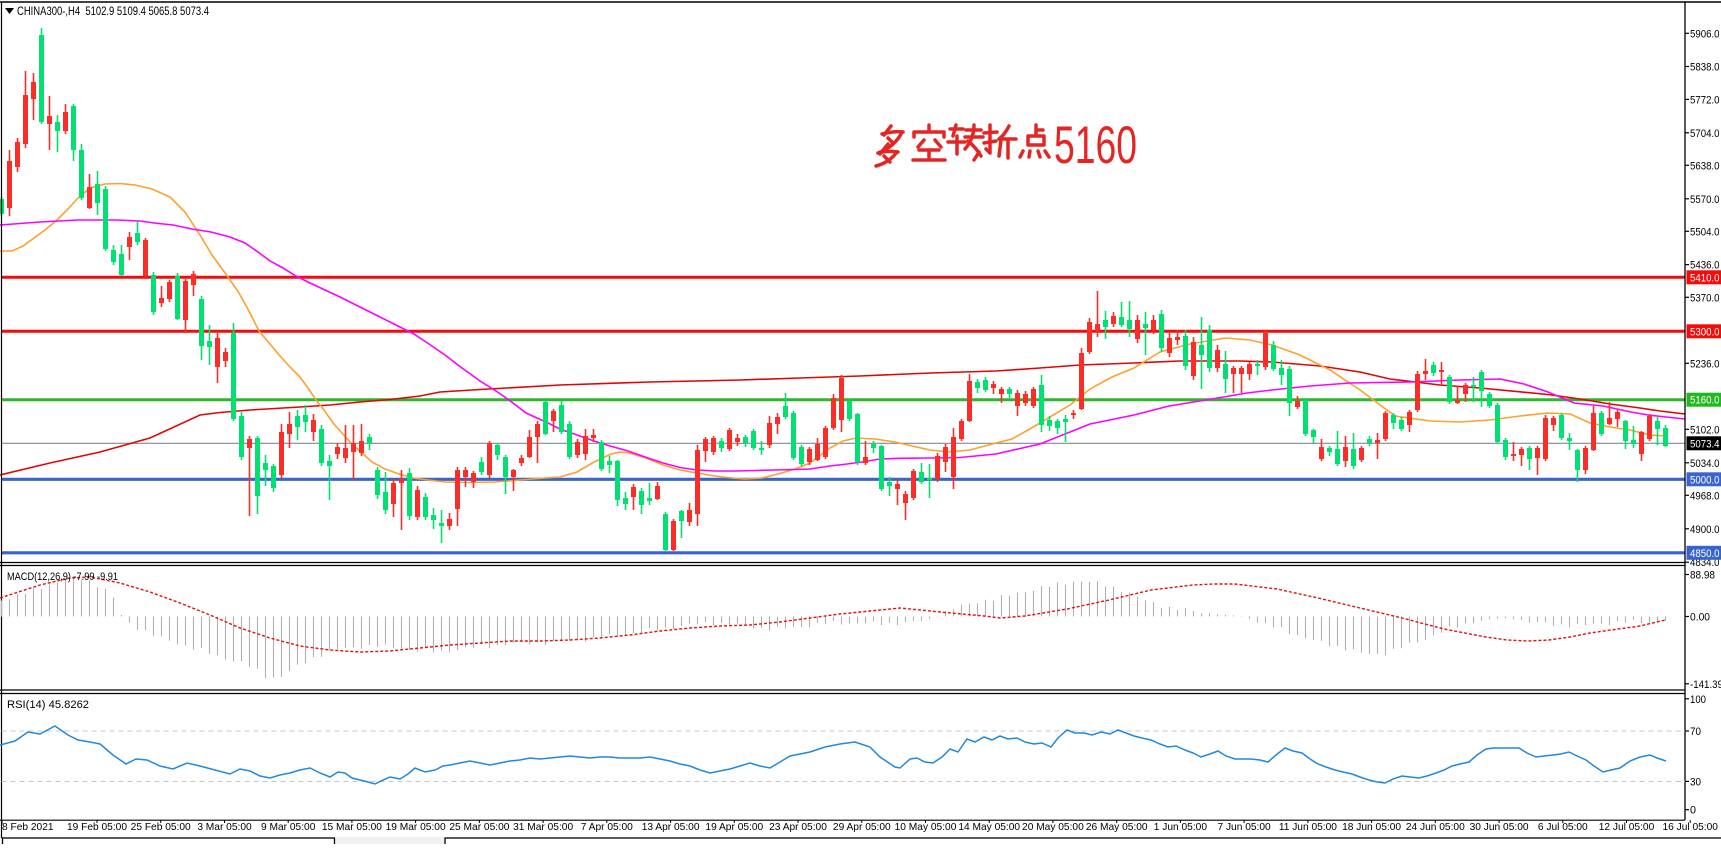 The width and height of the screenshot is (1721, 849). What do you see at coordinates (1705, 685) in the screenshot?
I see `svg-text: -141.39` at bounding box center [1705, 685].